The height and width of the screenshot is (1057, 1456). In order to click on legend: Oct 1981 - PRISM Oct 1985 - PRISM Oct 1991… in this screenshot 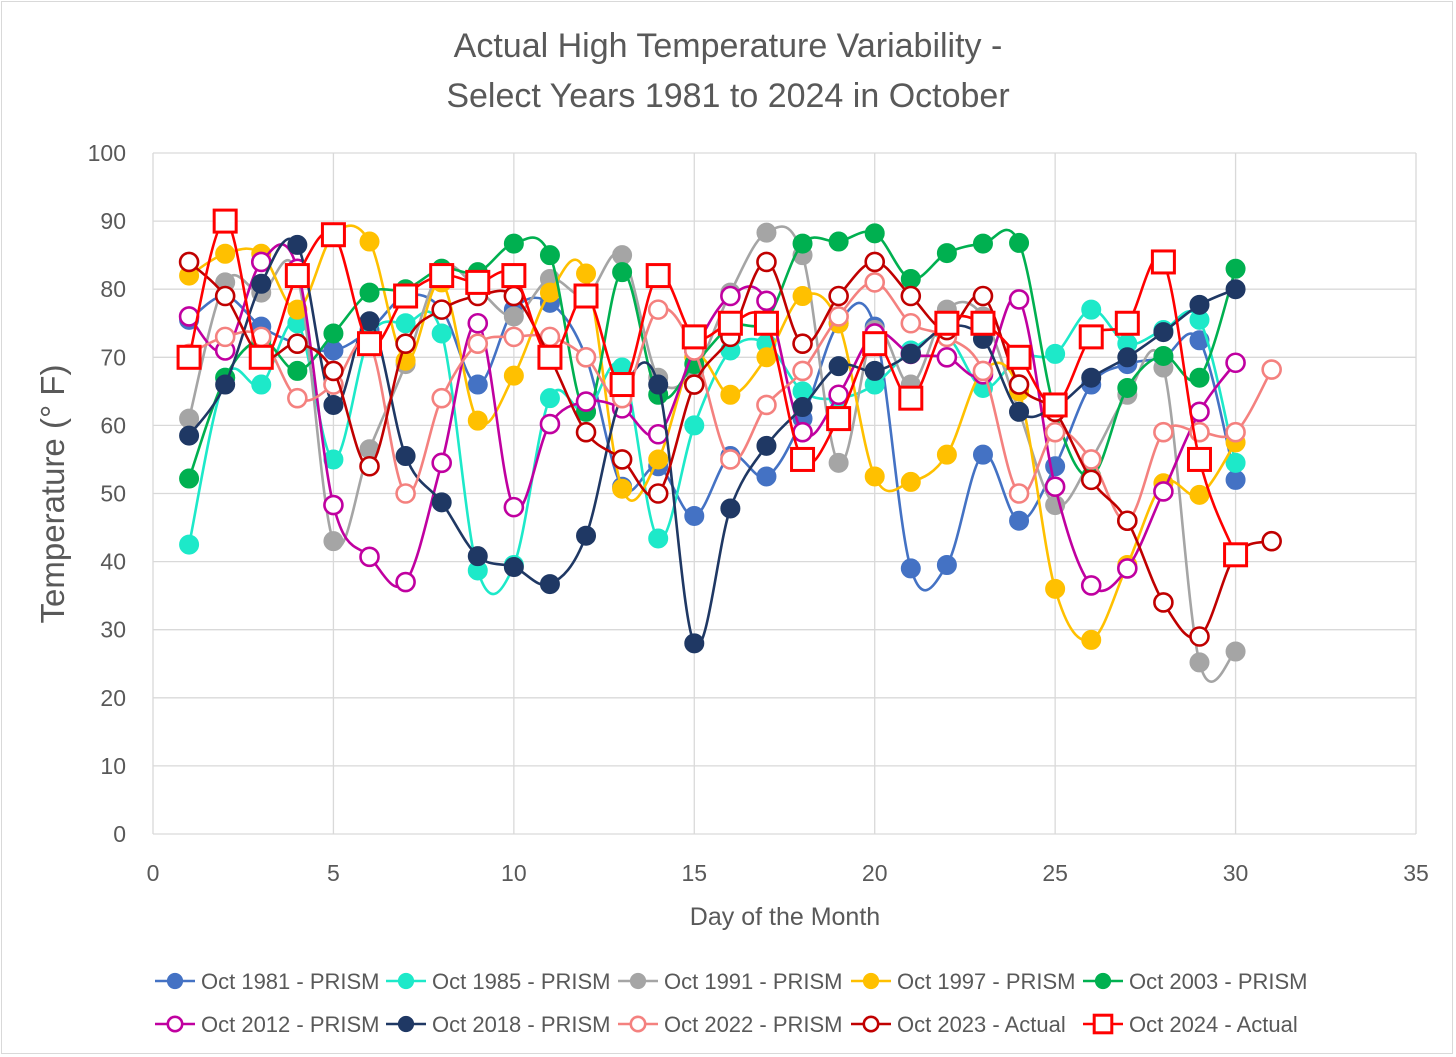, I will do `click(731, 1003)`.